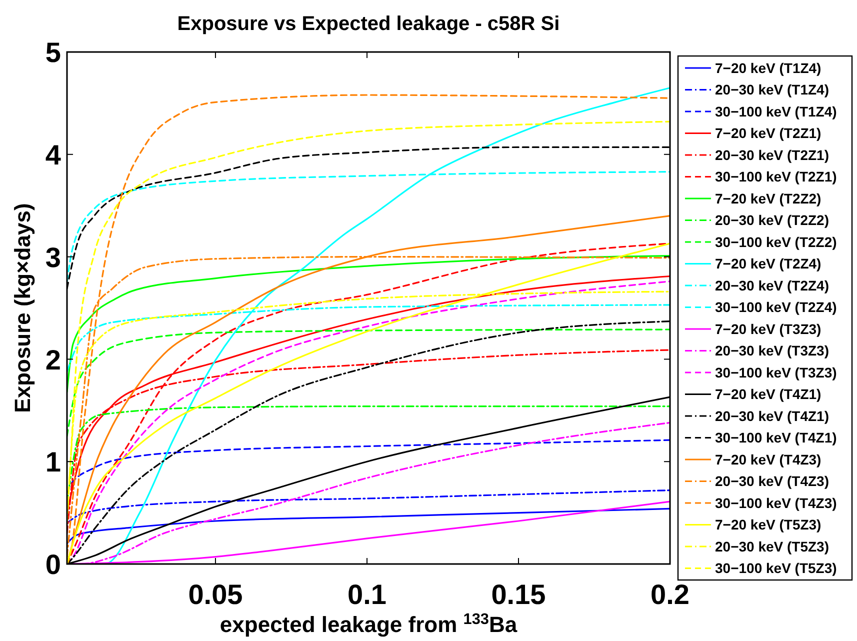 The height and width of the screenshot is (641, 857). I want to click on y-axis-title: Exposure (kg×days), so click(22, 308).